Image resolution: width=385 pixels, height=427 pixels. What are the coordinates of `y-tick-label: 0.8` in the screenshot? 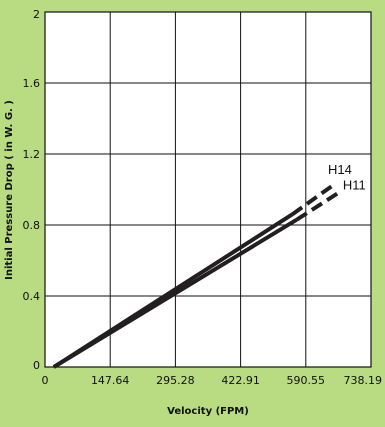 It's located at (32, 225).